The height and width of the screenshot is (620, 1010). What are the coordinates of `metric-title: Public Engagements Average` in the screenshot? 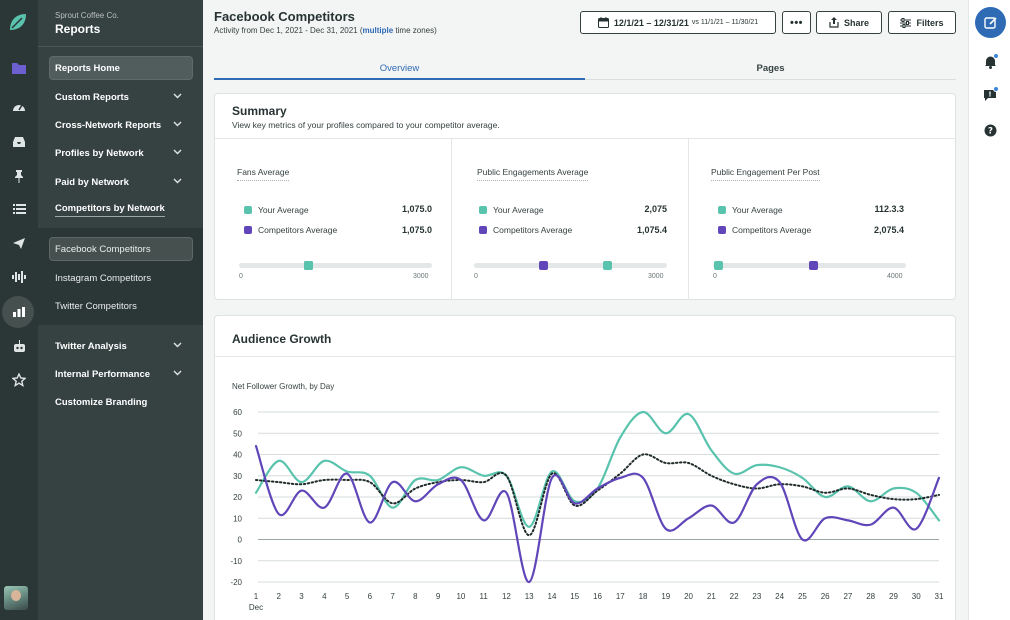 It's located at (533, 174).